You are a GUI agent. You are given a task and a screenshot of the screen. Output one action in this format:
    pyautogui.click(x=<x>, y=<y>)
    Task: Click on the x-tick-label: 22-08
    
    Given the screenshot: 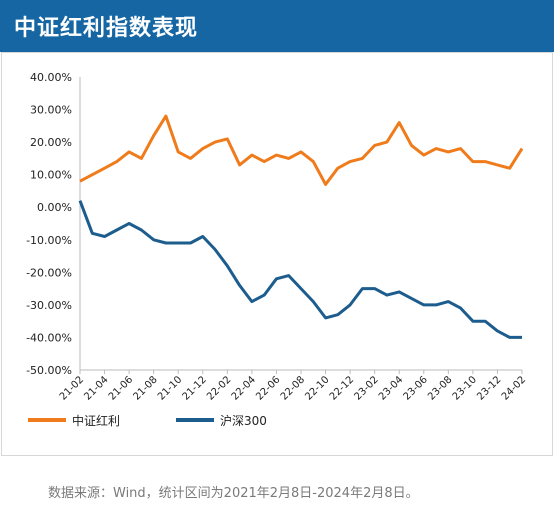 What is the action you would take?
    pyautogui.click(x=293, y=388)
    